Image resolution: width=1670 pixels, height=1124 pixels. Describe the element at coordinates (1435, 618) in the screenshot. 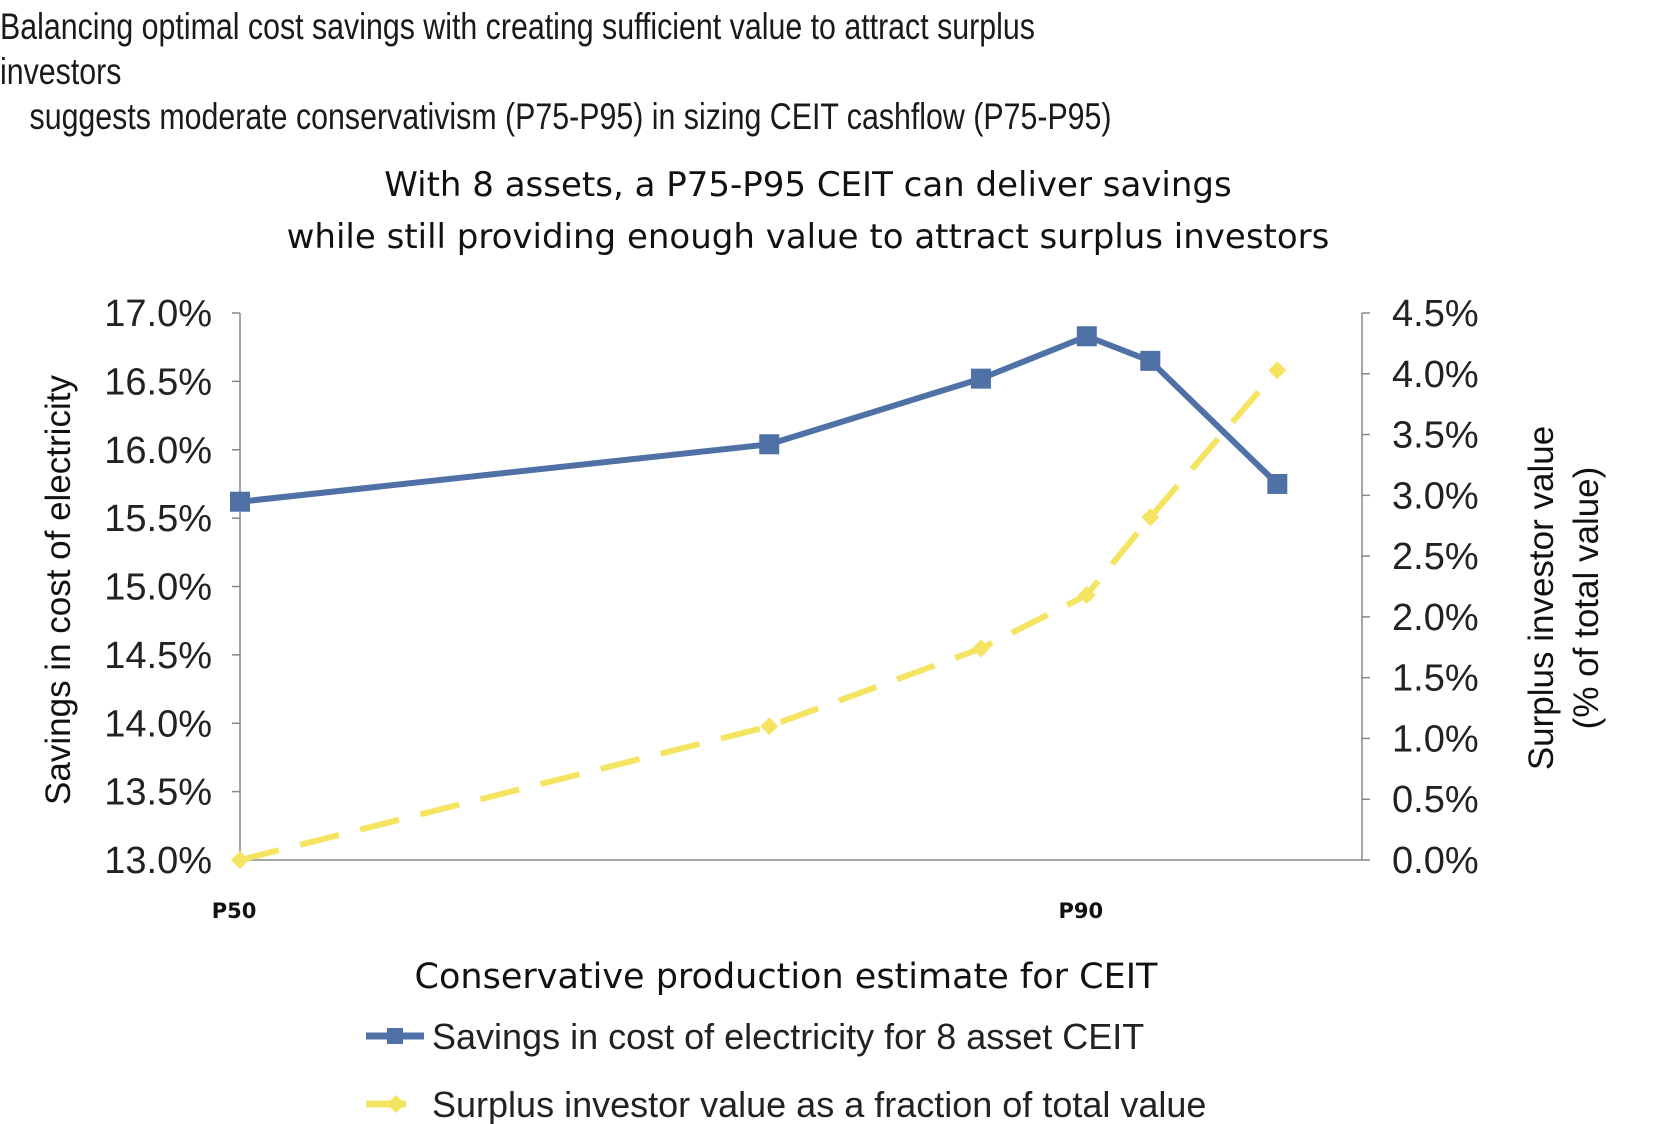

I see `right-tick-label: 2.0%` at that location.